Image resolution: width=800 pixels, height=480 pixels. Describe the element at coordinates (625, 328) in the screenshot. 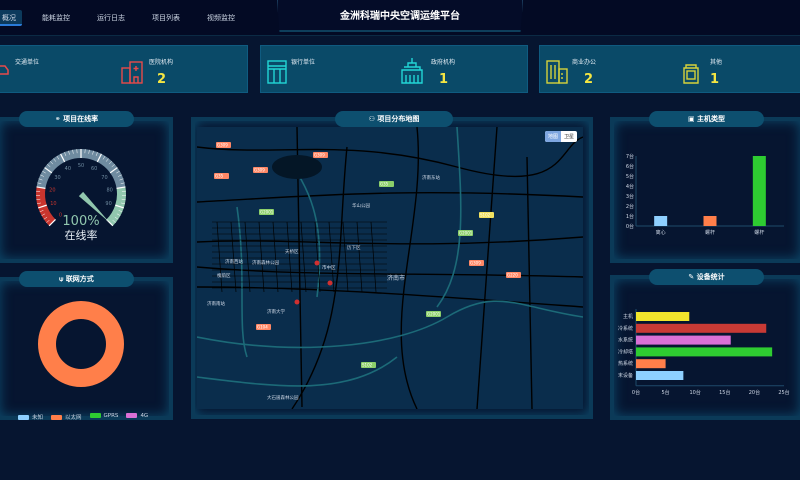

I see `y-tick-label: 冷系统` at that location.